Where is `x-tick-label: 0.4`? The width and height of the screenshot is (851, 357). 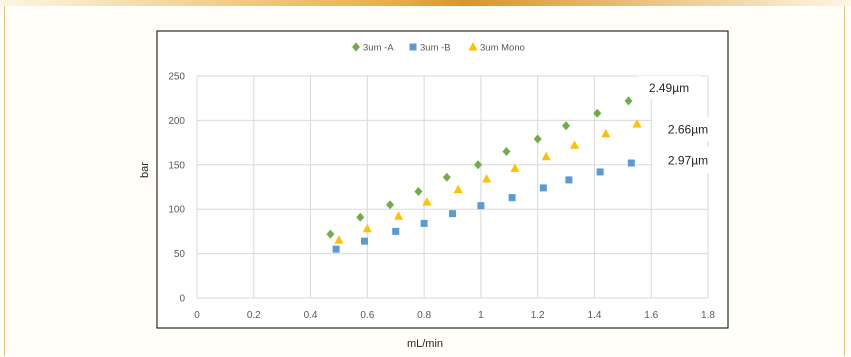 x-tick-label: 0.4 is located at coordinates (311, 315).